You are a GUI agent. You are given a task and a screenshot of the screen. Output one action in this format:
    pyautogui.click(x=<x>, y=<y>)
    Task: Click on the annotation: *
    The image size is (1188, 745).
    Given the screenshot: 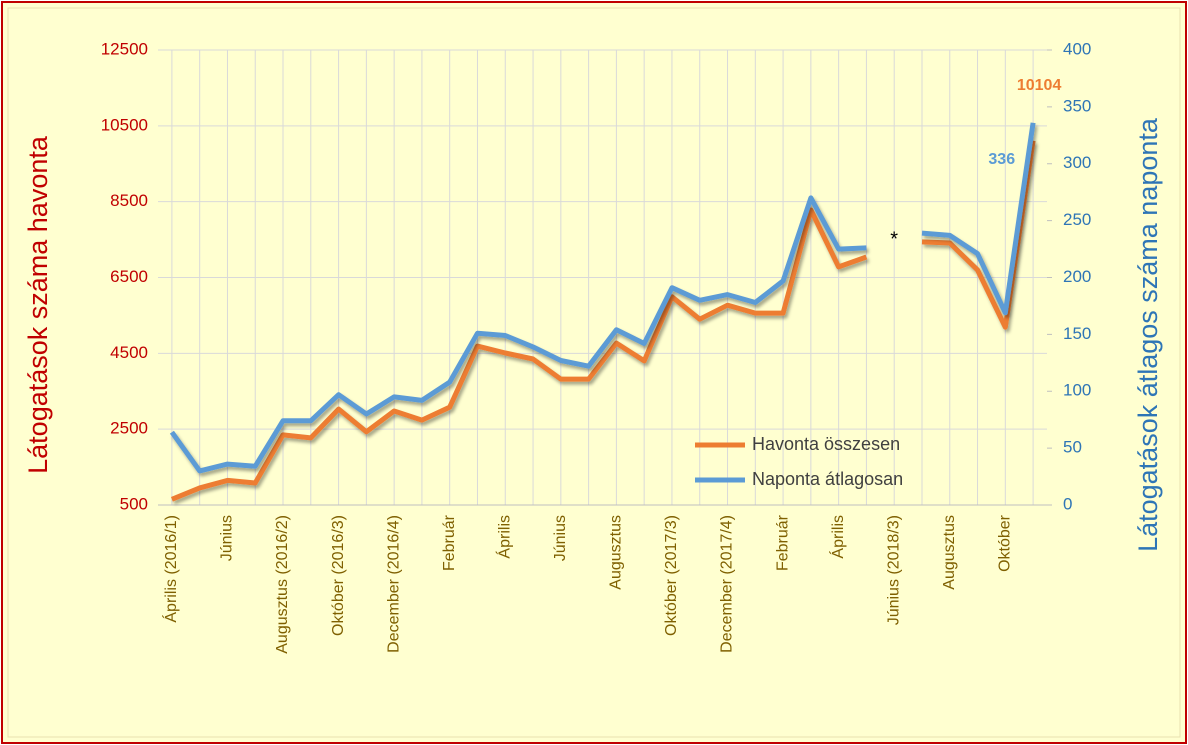 What is the action you would take?
    pyautogui.click(x=894, y=239)
    